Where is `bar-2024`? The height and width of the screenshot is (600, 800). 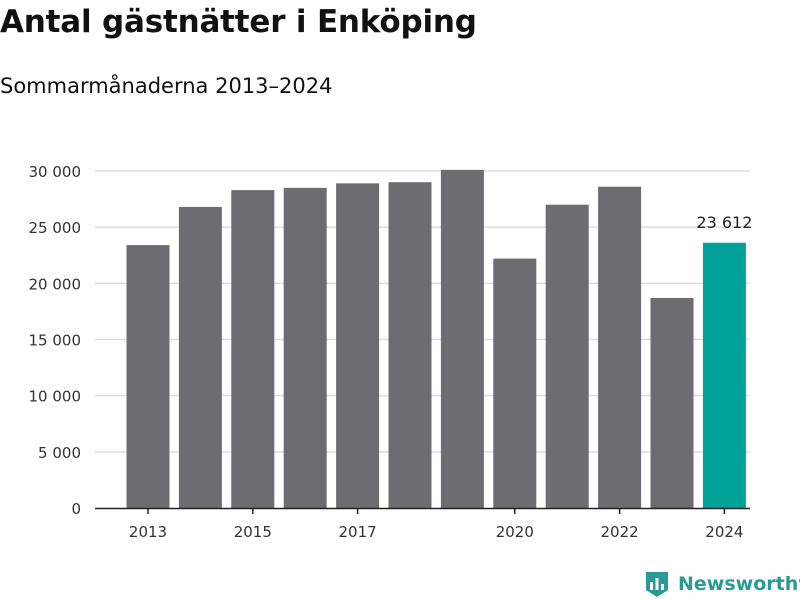 bar-2024 is located at coordinates (724, 375).